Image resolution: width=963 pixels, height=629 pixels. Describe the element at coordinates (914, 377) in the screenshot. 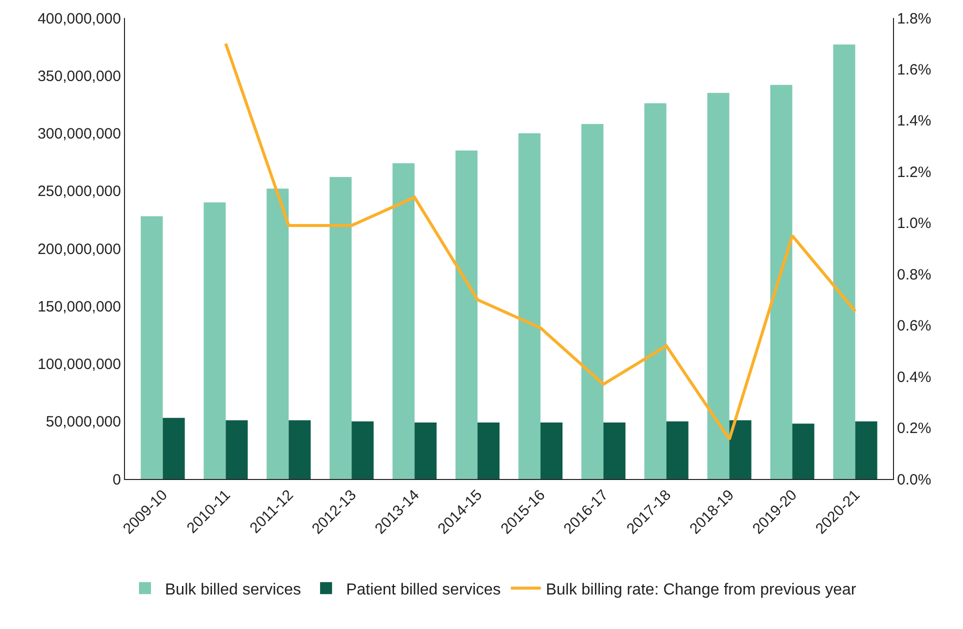

I see `y2-tick-label: 0.4%` at that location.